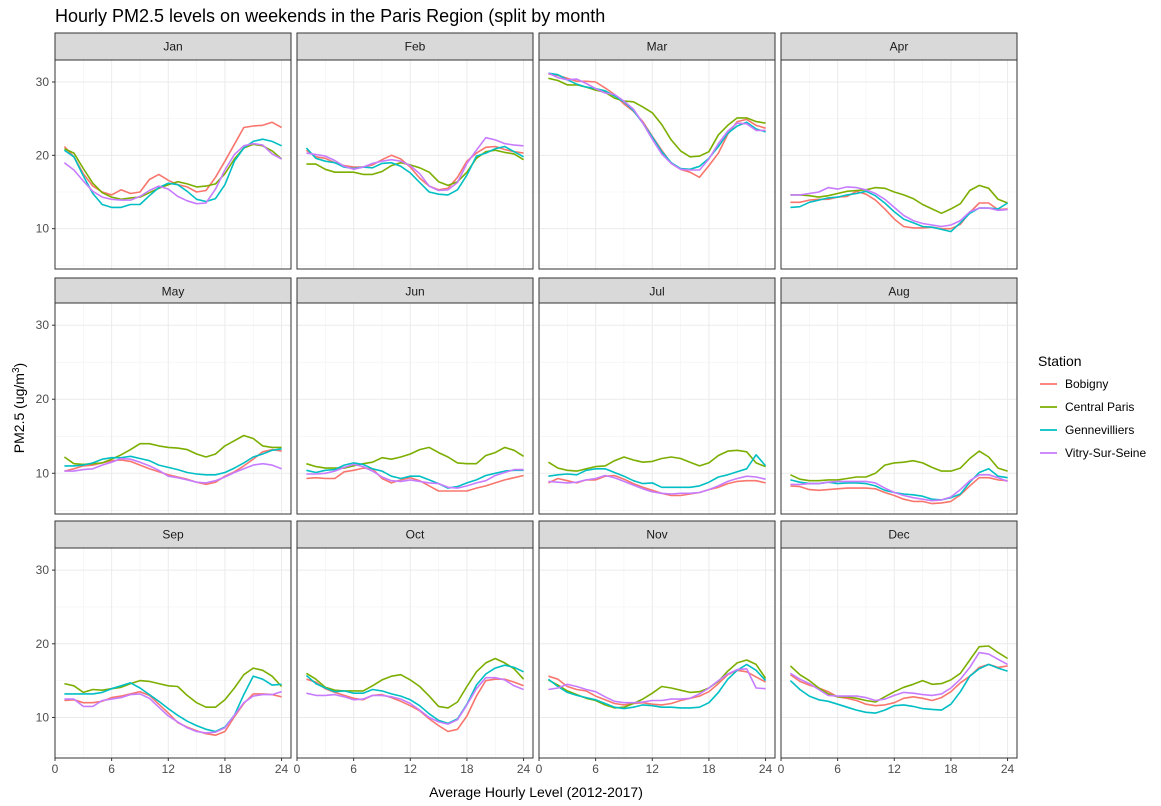  What do you see at coordinates (899, 47) in the screenshot?
I see `facet-strip-label: Apr` at bounding box center [899, 47].